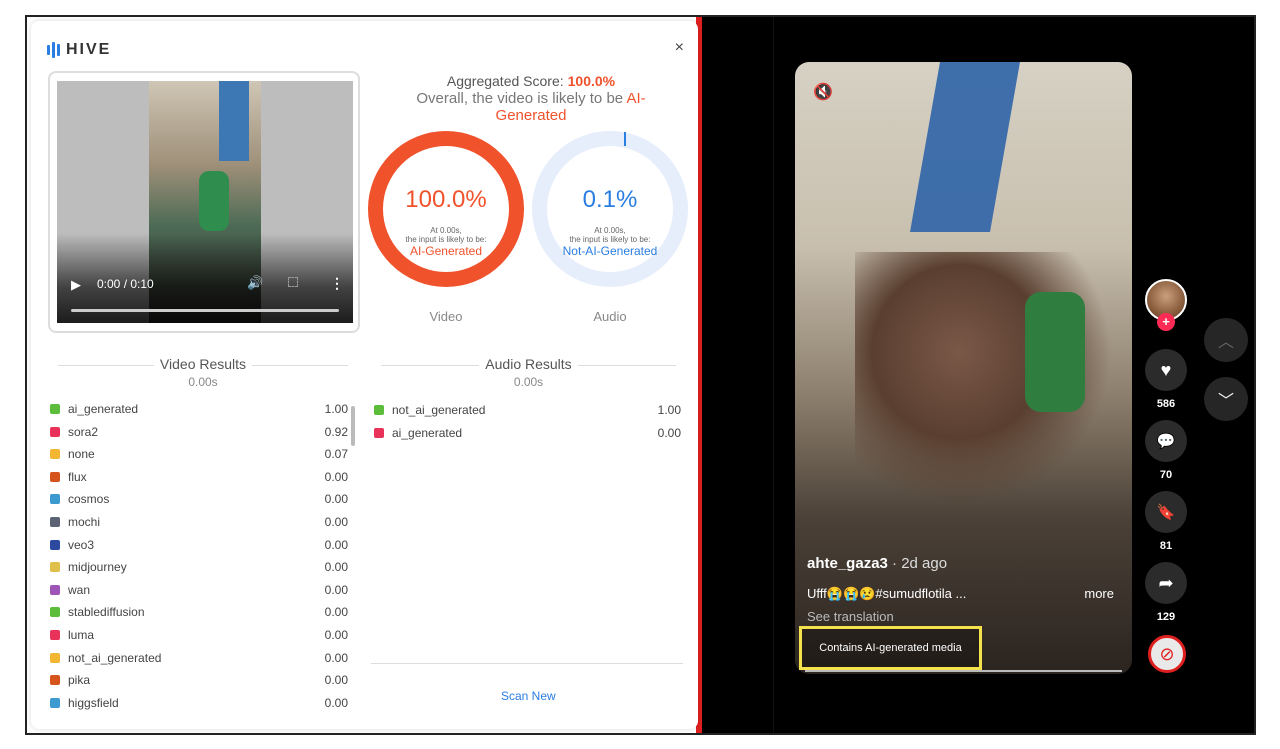 This screenshot has height=749, width=1280. I want to click on result-row: flux 0.00, so click(199, 477).